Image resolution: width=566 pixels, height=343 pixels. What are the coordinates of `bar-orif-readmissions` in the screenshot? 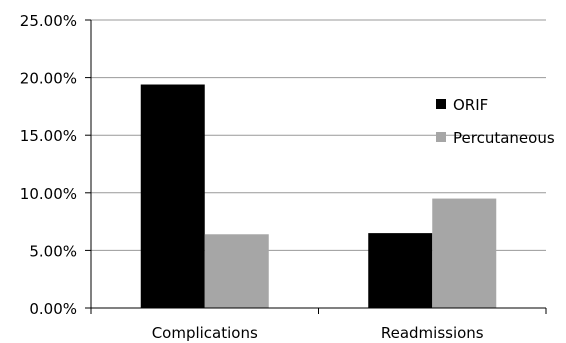 It's located at (400, 270).